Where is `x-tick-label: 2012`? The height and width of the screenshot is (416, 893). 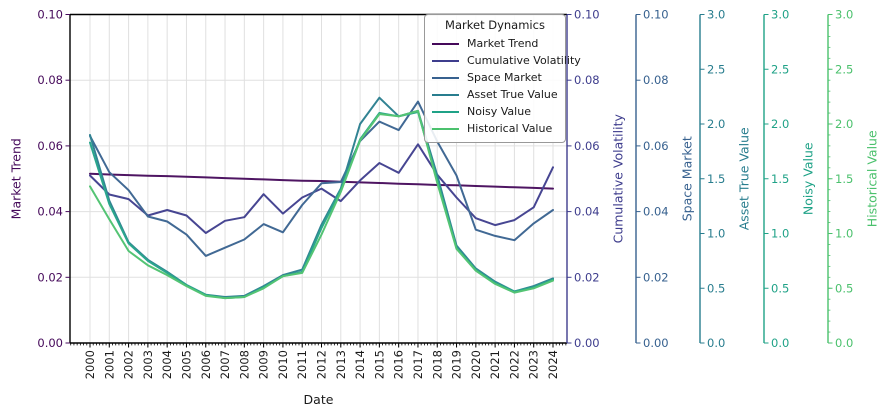
x-tick-label: 2012 is located at coordinates (322, 364).